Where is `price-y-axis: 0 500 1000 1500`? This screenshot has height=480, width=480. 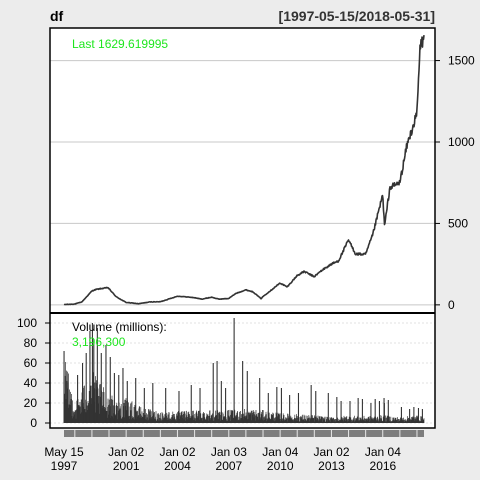 price-y-axis: 0 500 1000 1500 is located at coordinates (455, 183).